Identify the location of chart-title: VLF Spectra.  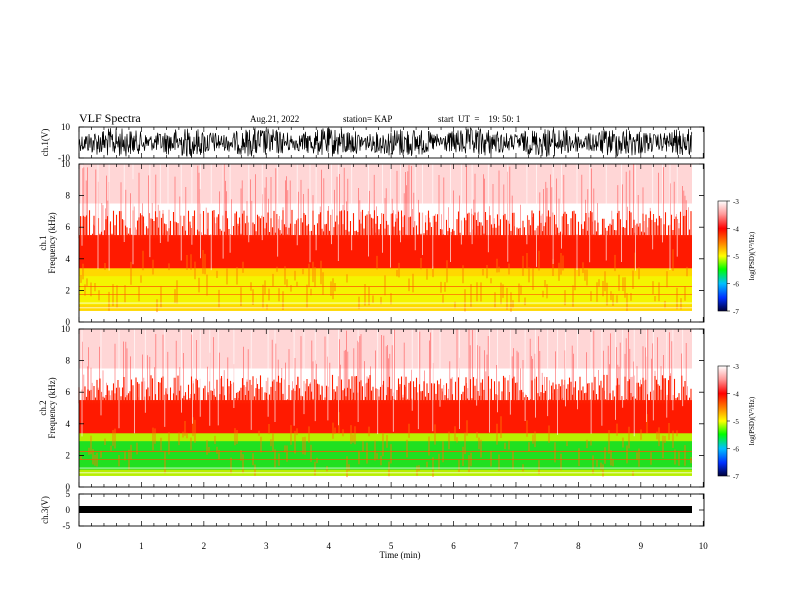
(110, 118).